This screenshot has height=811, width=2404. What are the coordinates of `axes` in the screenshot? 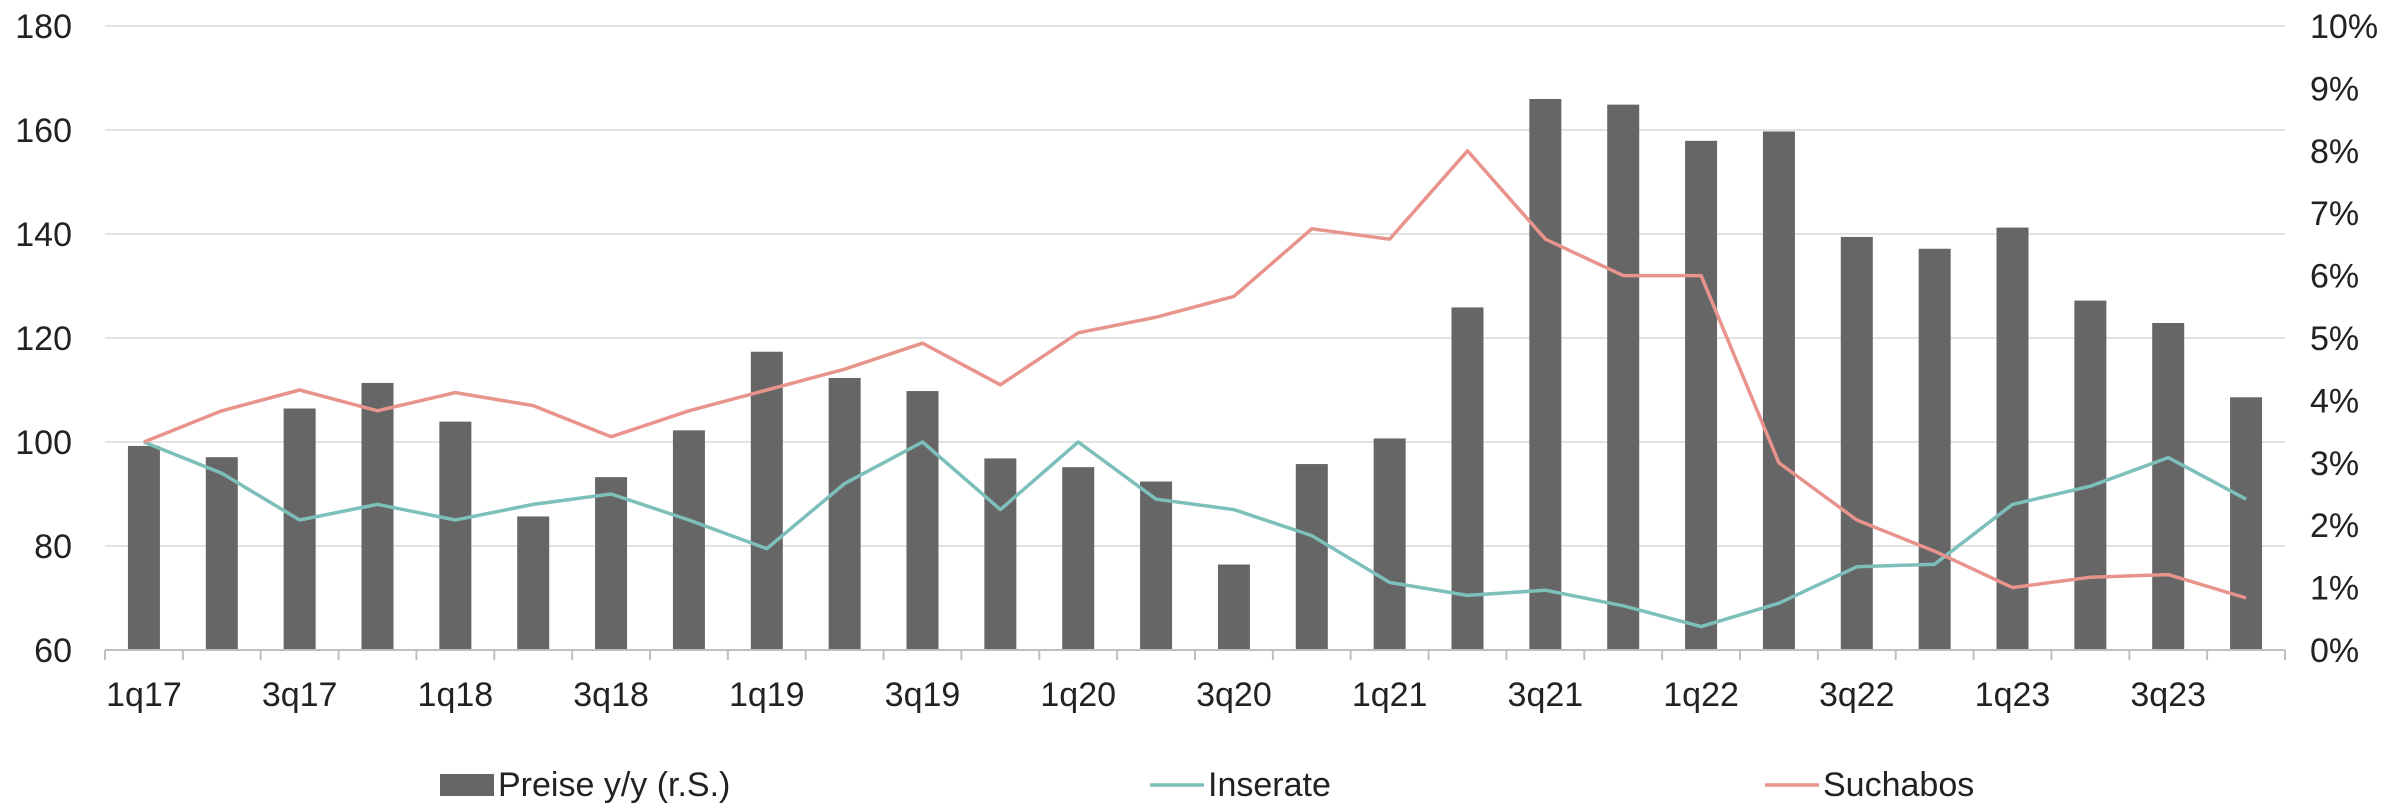 It's located at (1195, 654).